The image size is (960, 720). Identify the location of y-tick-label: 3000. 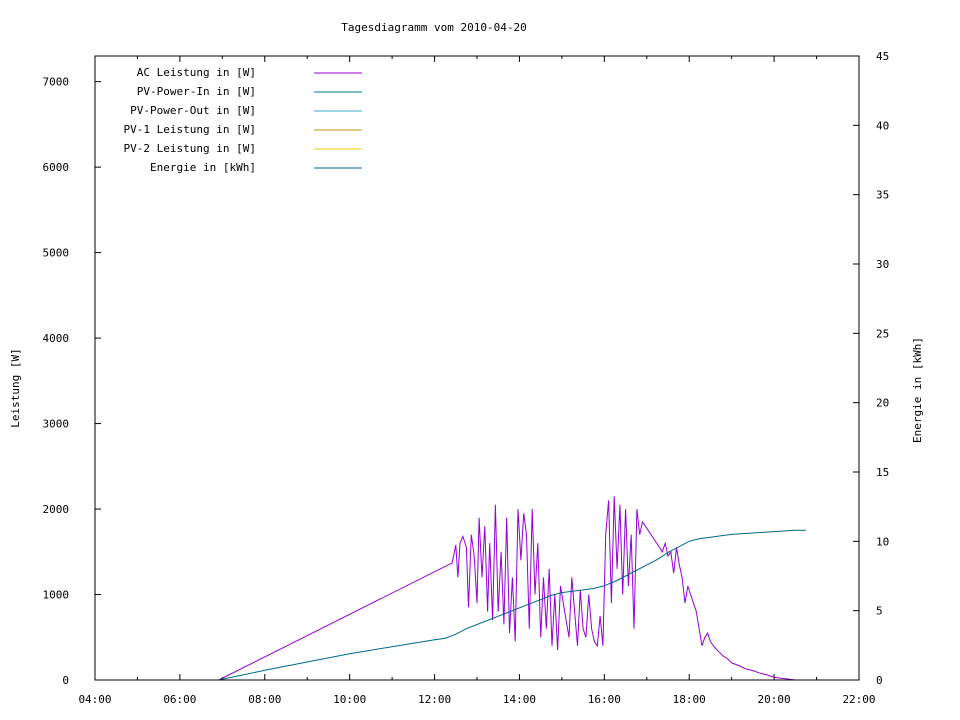
(56, 424).